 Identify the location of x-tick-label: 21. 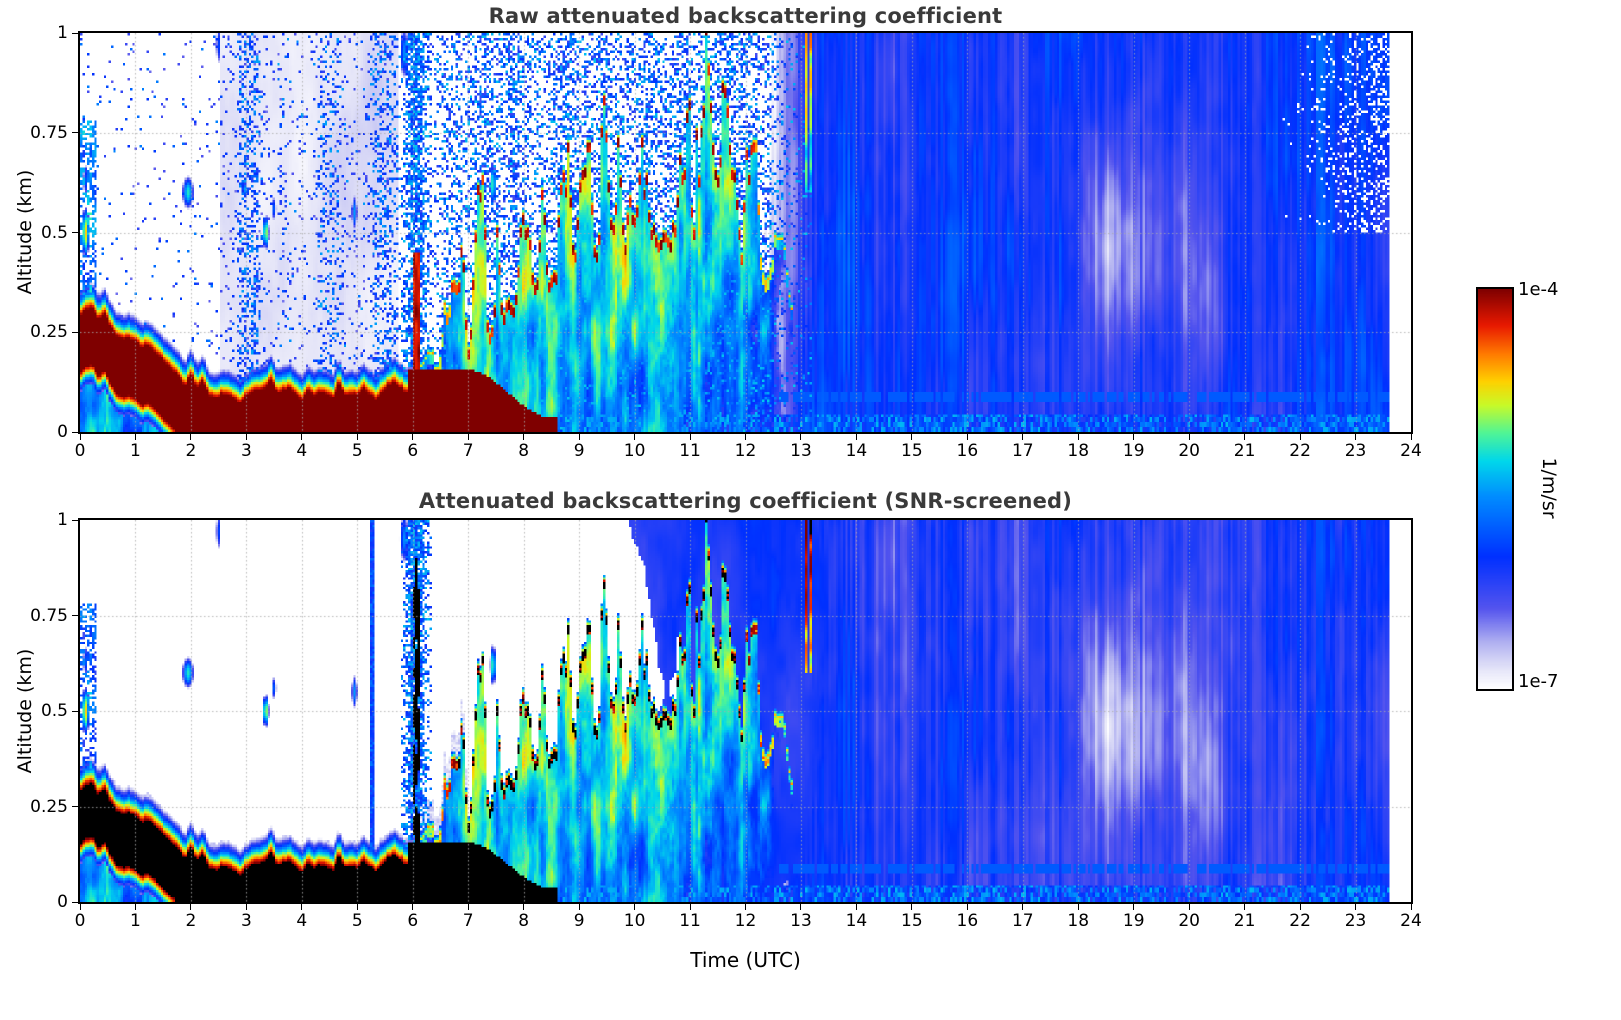
(1244, 921).